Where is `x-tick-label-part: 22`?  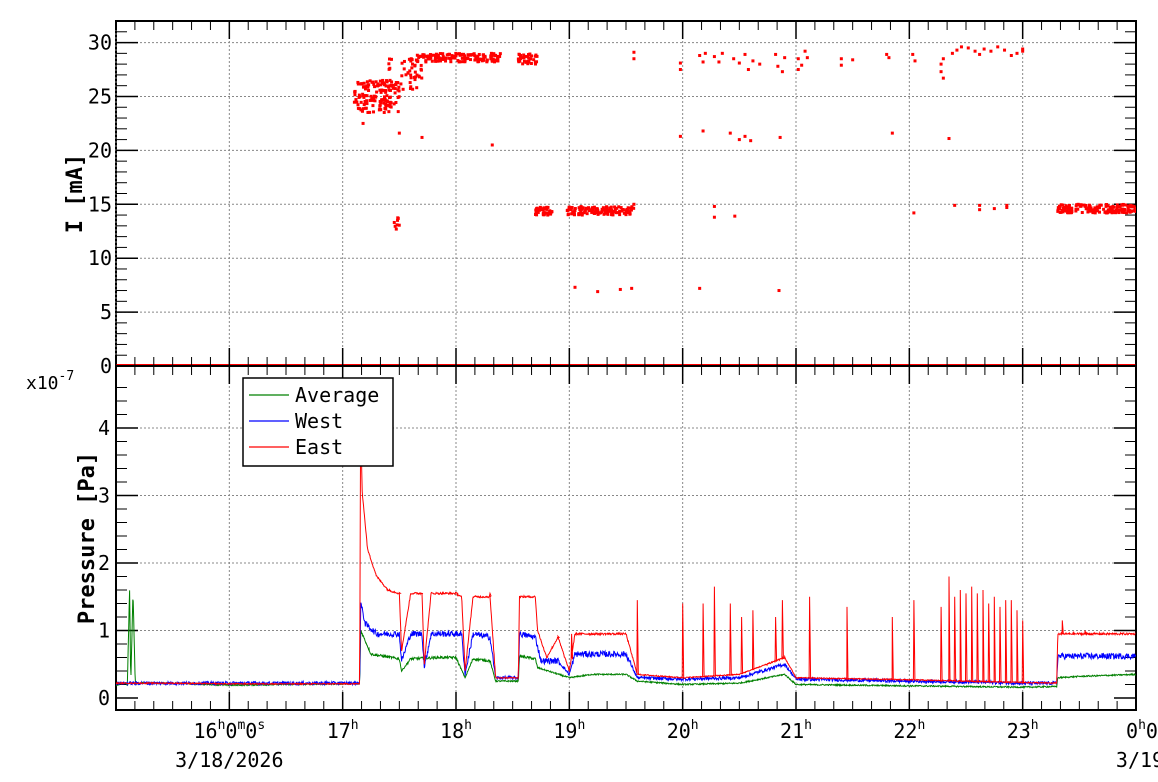 x-tick-label-part: 22 is located at coordinates (905, 731).